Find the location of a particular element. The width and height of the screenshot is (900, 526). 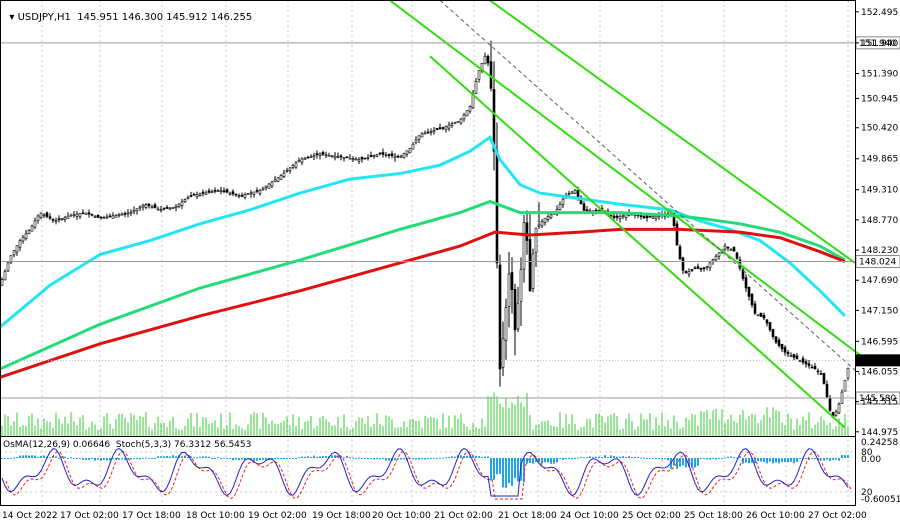

price-tick-label: 145.515 is located at coordinates (879, 403).